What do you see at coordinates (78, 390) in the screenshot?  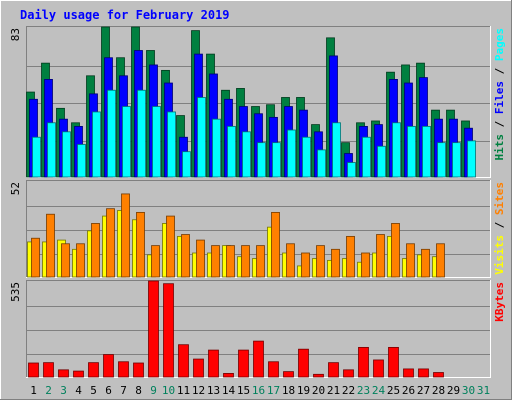 I see `x-tick-label-day-4: 4` at bounding box center [78, 390].